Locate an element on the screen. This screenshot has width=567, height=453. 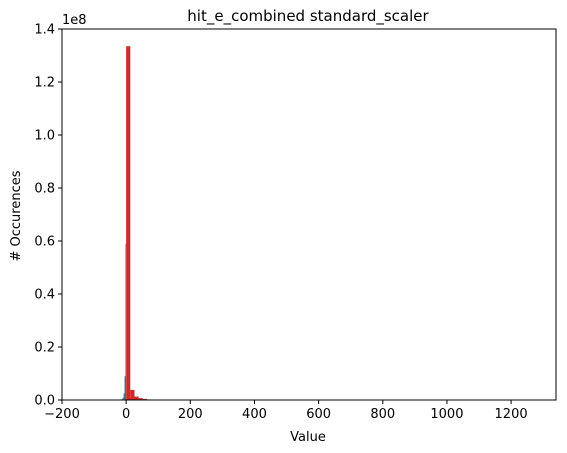
x-tick-label: 600 is located at coordinates (318, 414).